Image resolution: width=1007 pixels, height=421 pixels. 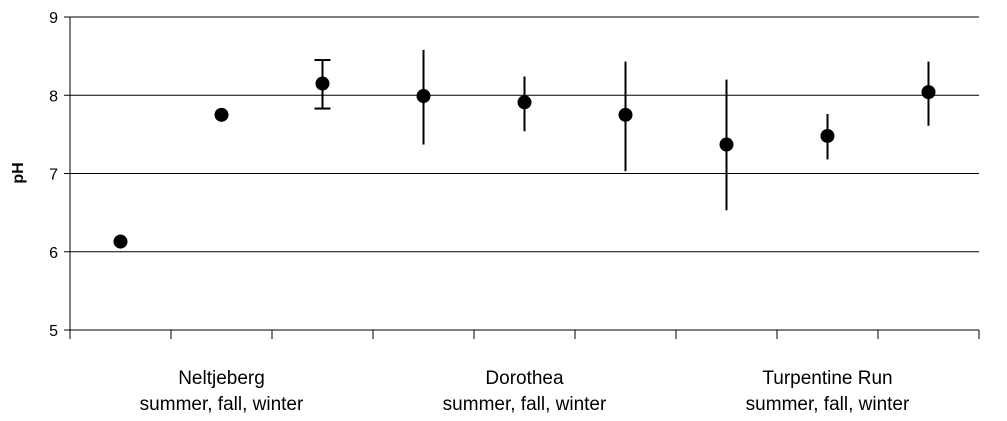 What do you see at coordinates (18, 172) in the screenshot?
I see `y-axis-title: pH` at bounding box center [18, 172].